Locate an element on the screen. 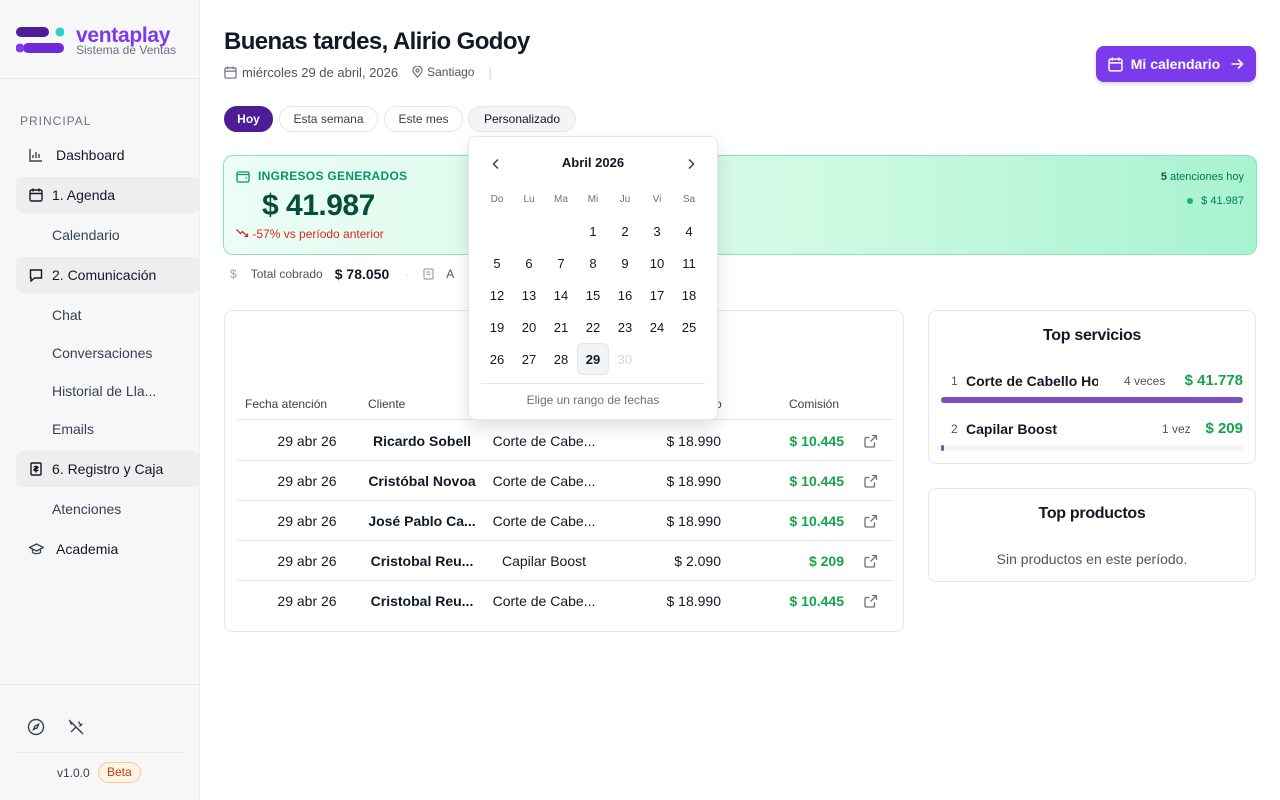  calendar-day: 25 is located at coordinates (689, 327).